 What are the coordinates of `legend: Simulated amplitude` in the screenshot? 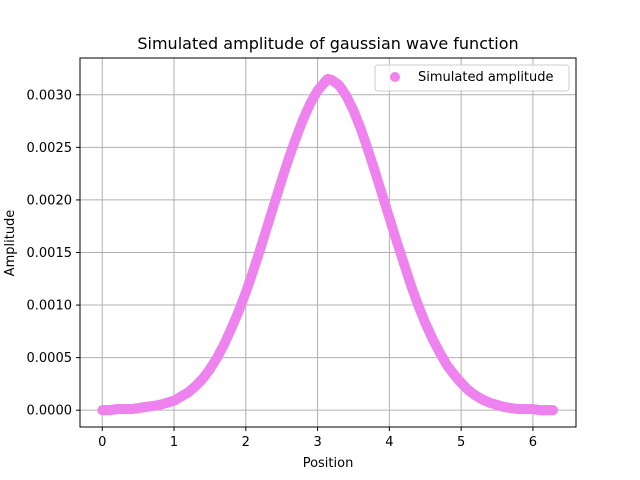 It's located at (472, 78).